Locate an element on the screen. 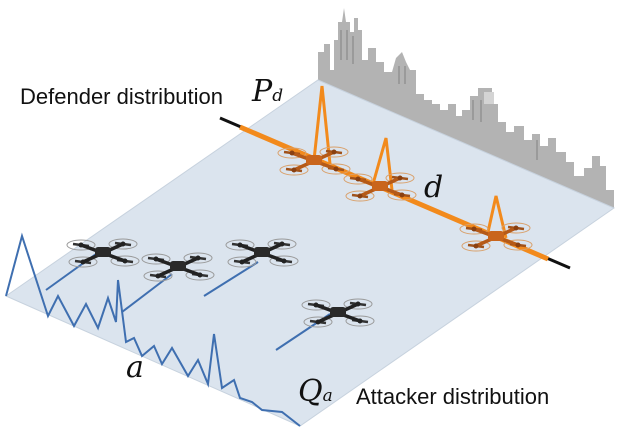 The height and width of the screenshot is (432, 624). d-label: d is located at coordinates (434, 187).